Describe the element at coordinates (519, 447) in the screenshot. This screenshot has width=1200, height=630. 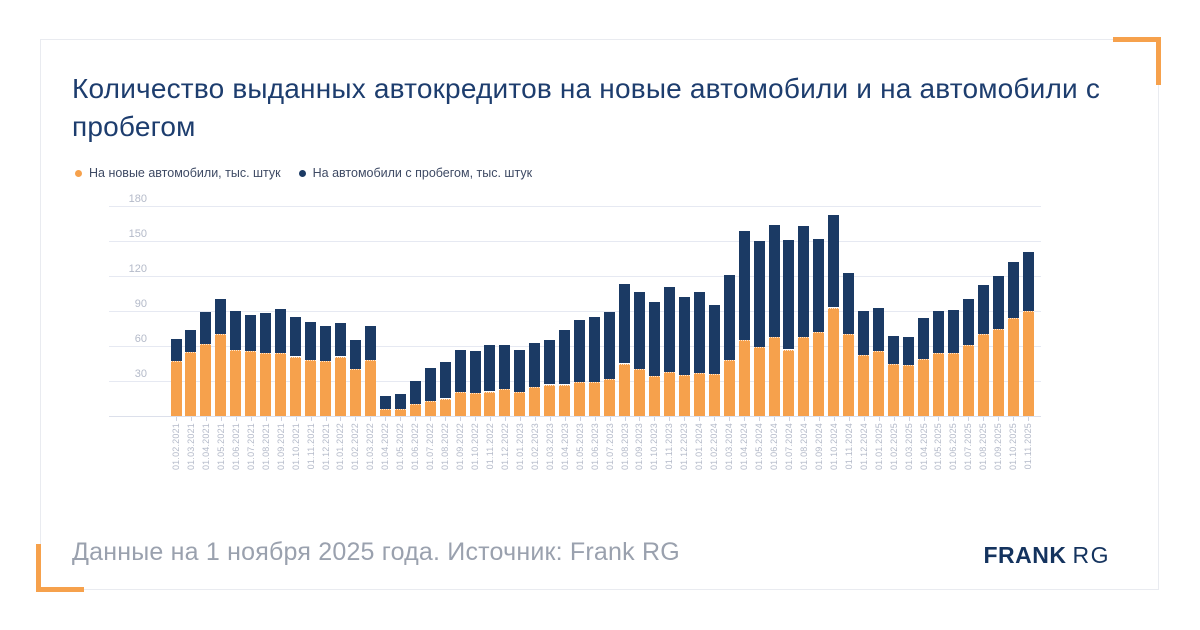
I see `x-axis-label: 01.01.2023` at that location.